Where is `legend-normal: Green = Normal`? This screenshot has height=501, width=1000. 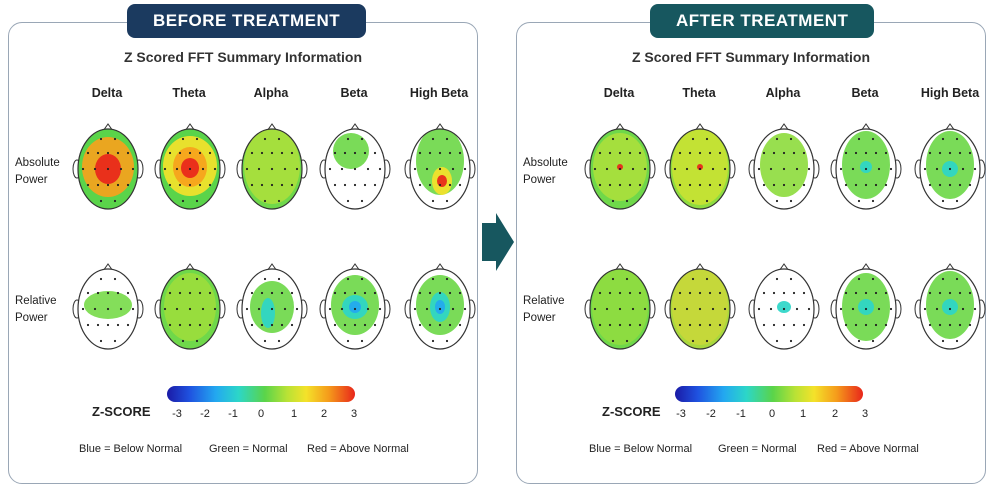 legend-normal: Green = Normal is located at coordinates (248, 449).